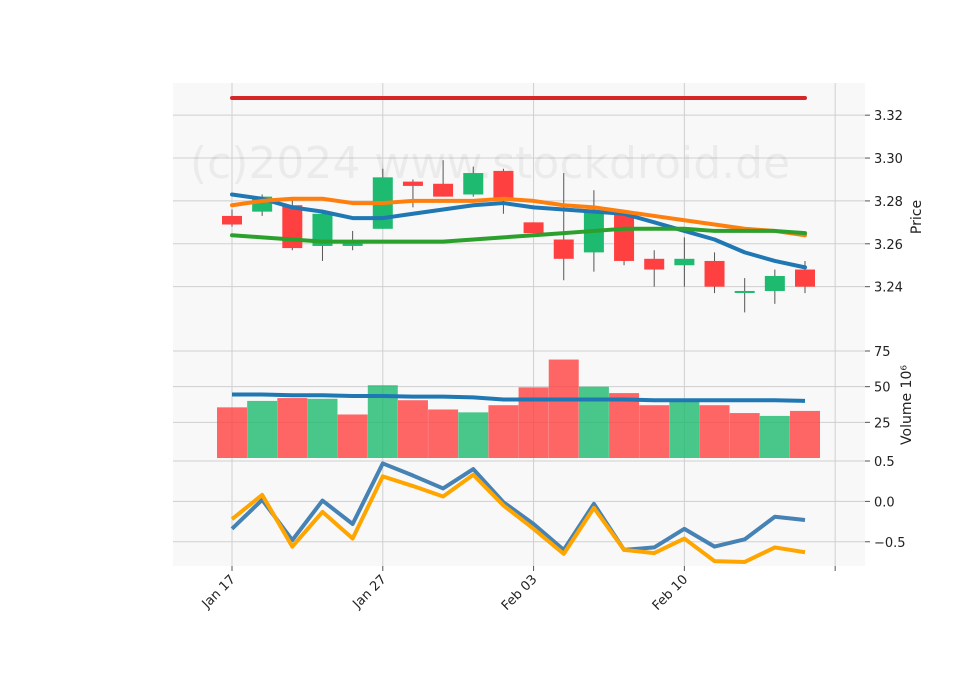  I want to click on price-blue-line, so click(518, 231).